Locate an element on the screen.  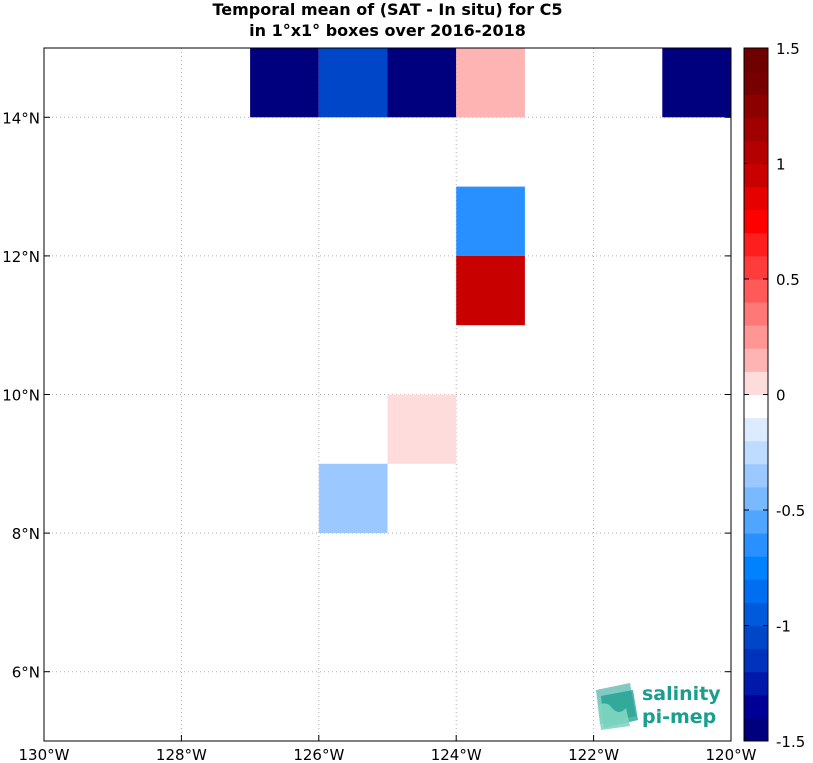
logo-icon is located at coordinates (617, 706).